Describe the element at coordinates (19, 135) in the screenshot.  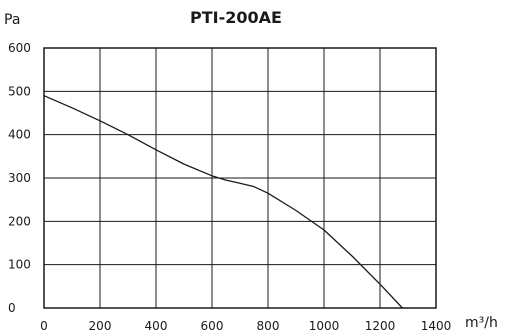
I see `y-tick-label: 400` at that location.